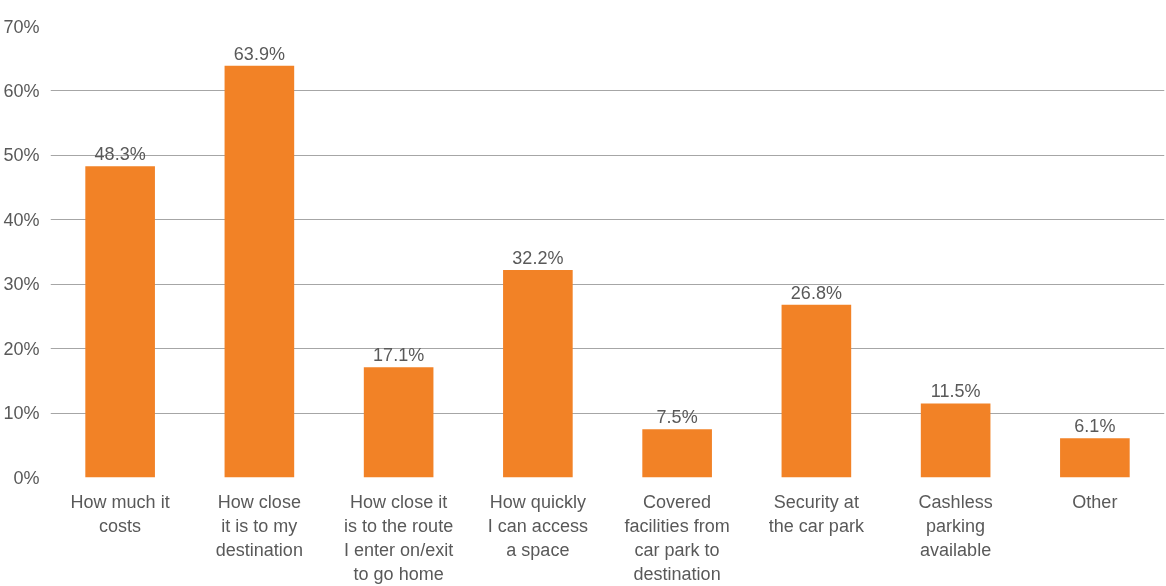 This screenshot has height=586, width=1166. I want to click on y-tick-label: 20%, so click(21, 348).